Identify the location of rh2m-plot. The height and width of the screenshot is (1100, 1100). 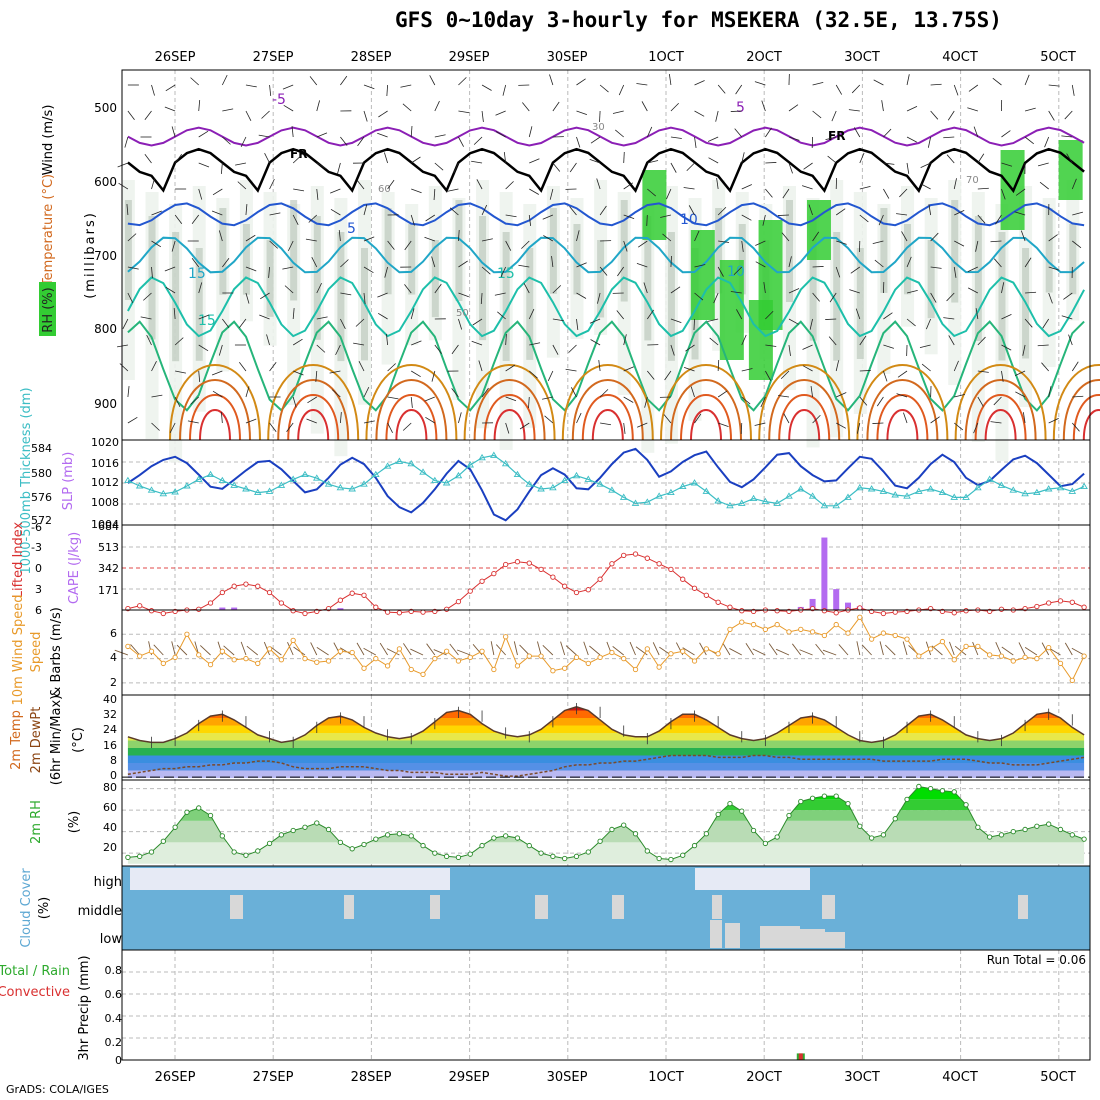
(606, 823).